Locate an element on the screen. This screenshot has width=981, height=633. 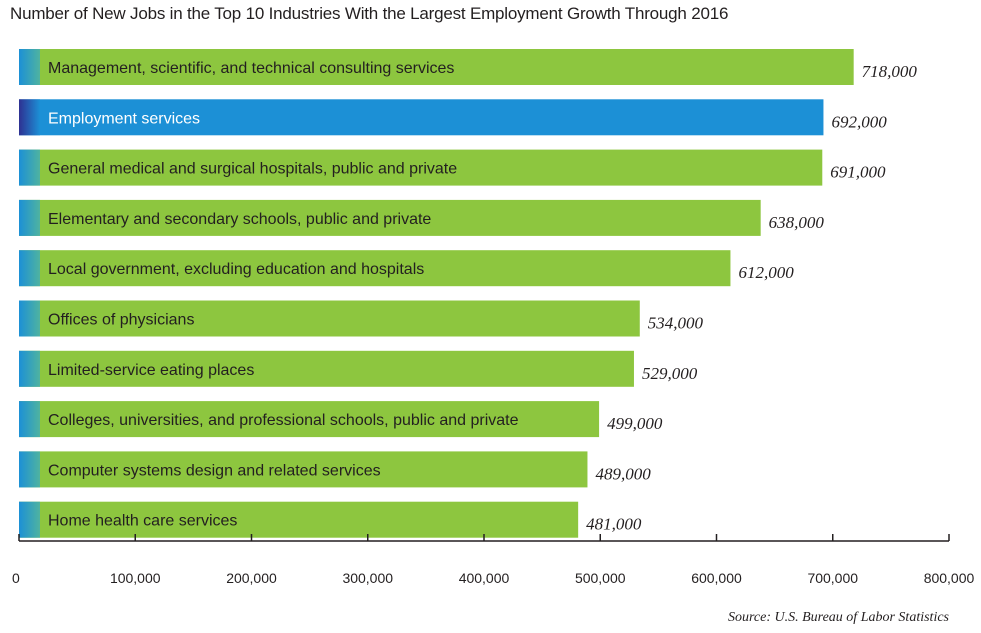
x-tick-label: 200,000 is located at coordinates (251, 578).